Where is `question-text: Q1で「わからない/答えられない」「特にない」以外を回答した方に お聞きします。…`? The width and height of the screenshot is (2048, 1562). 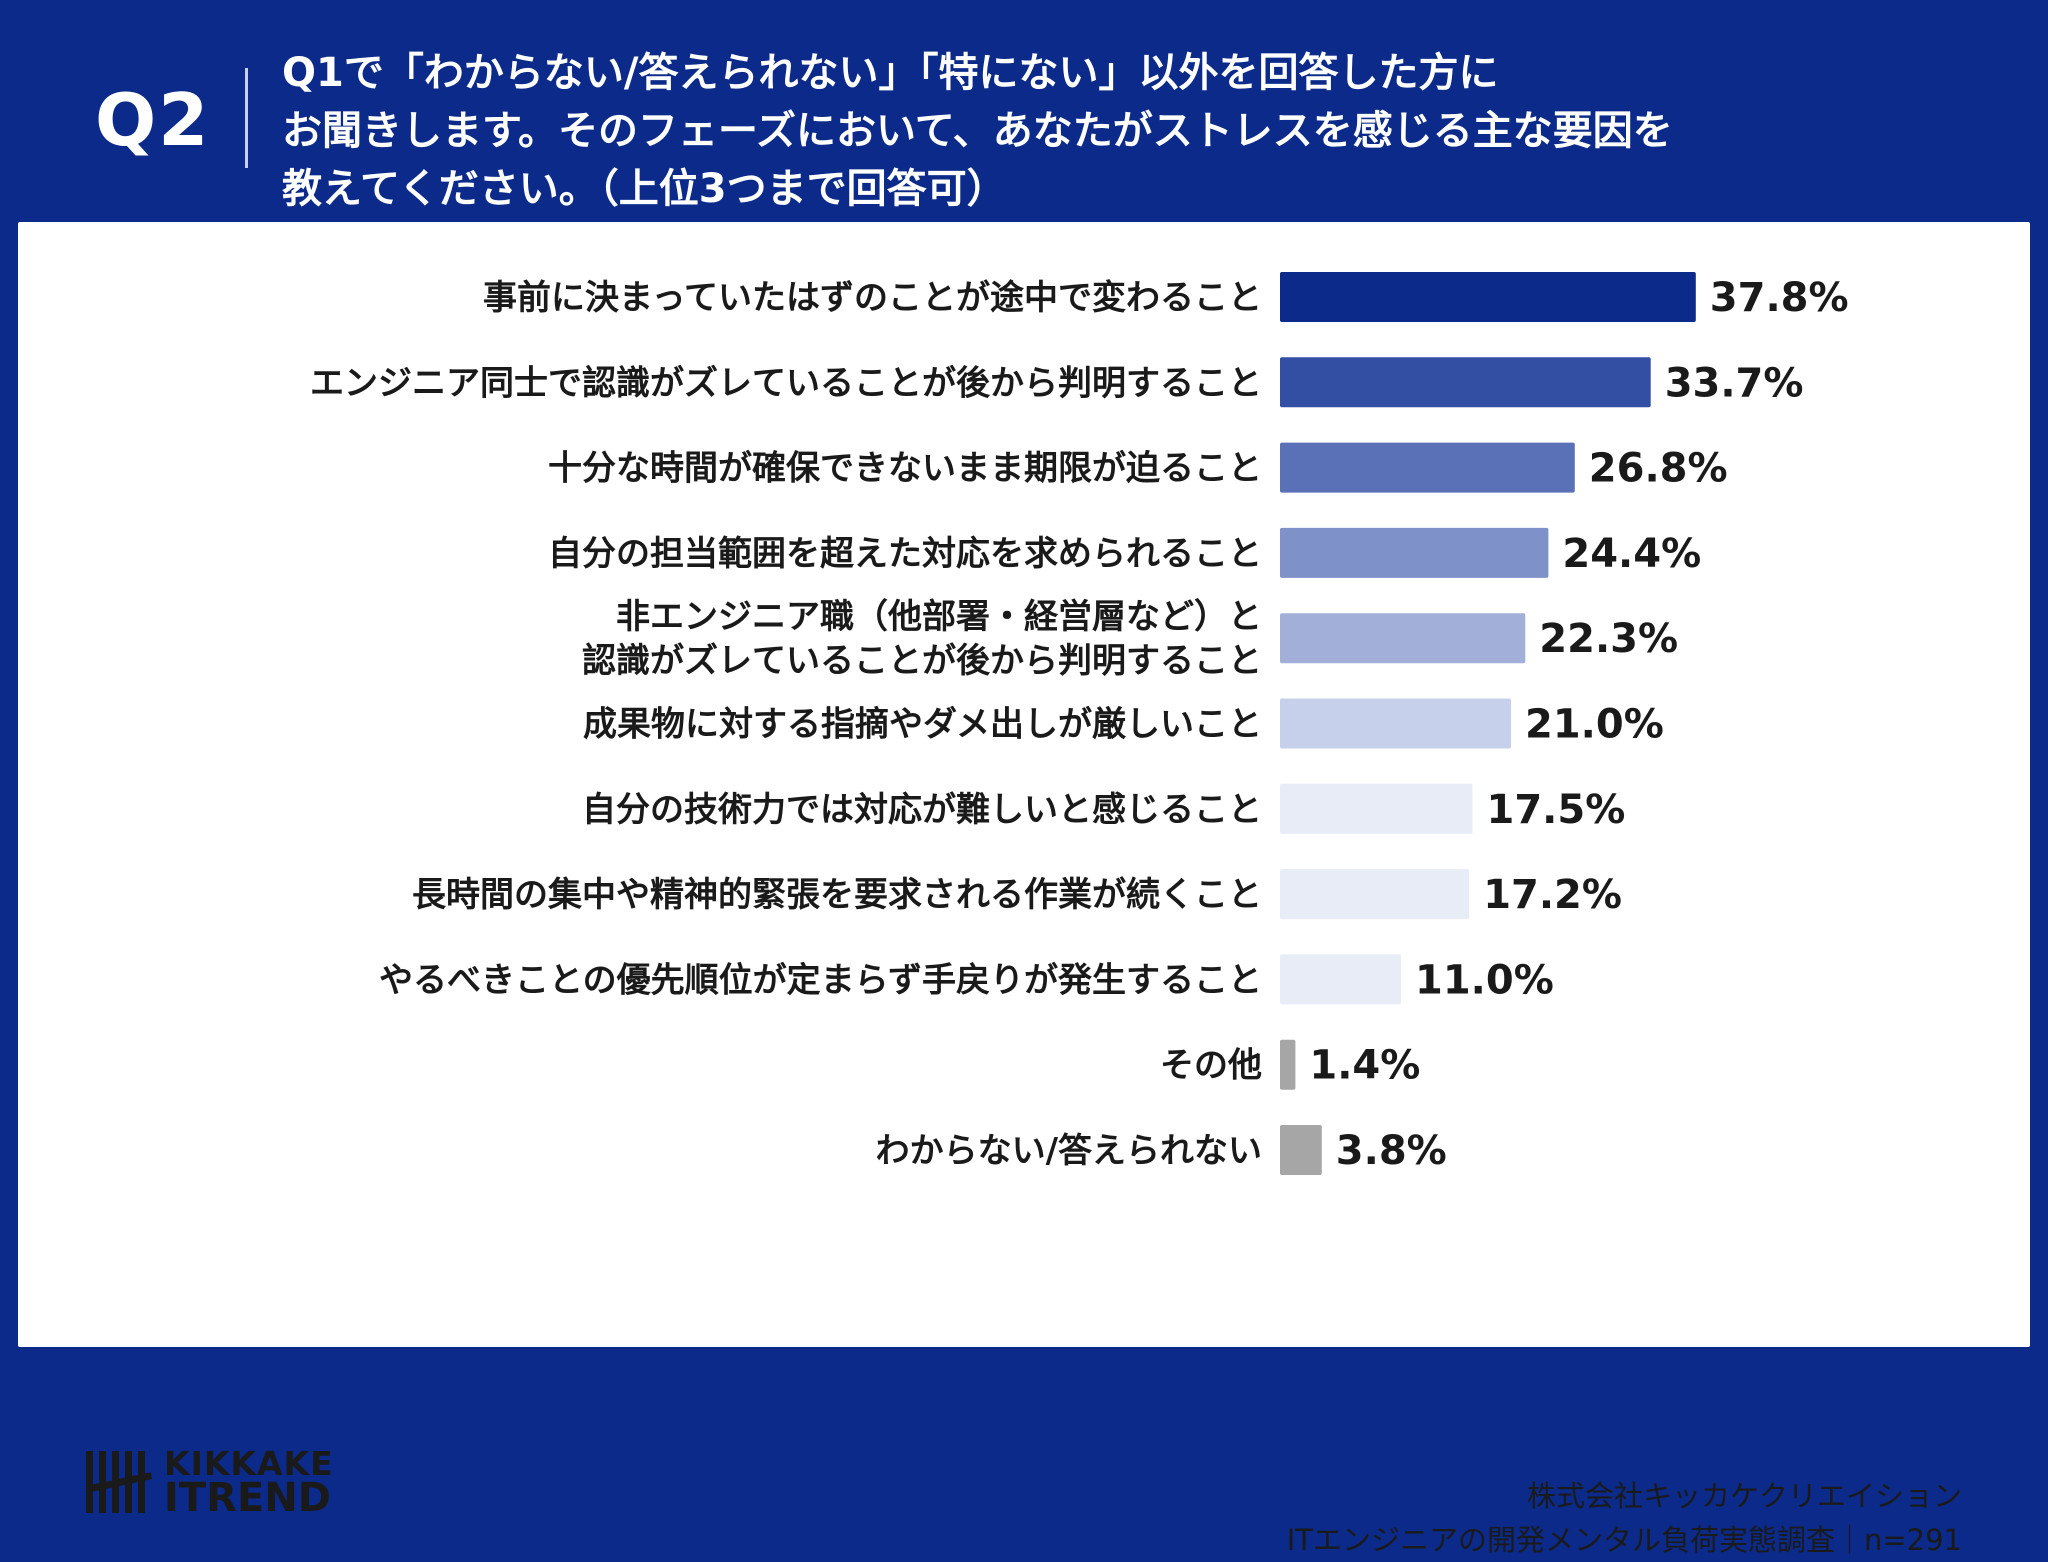
question-text: Q1で「わからない/答えられない」「特にない」以外を回答した方に お聞きします。… is located at coordinates (1142, 131).